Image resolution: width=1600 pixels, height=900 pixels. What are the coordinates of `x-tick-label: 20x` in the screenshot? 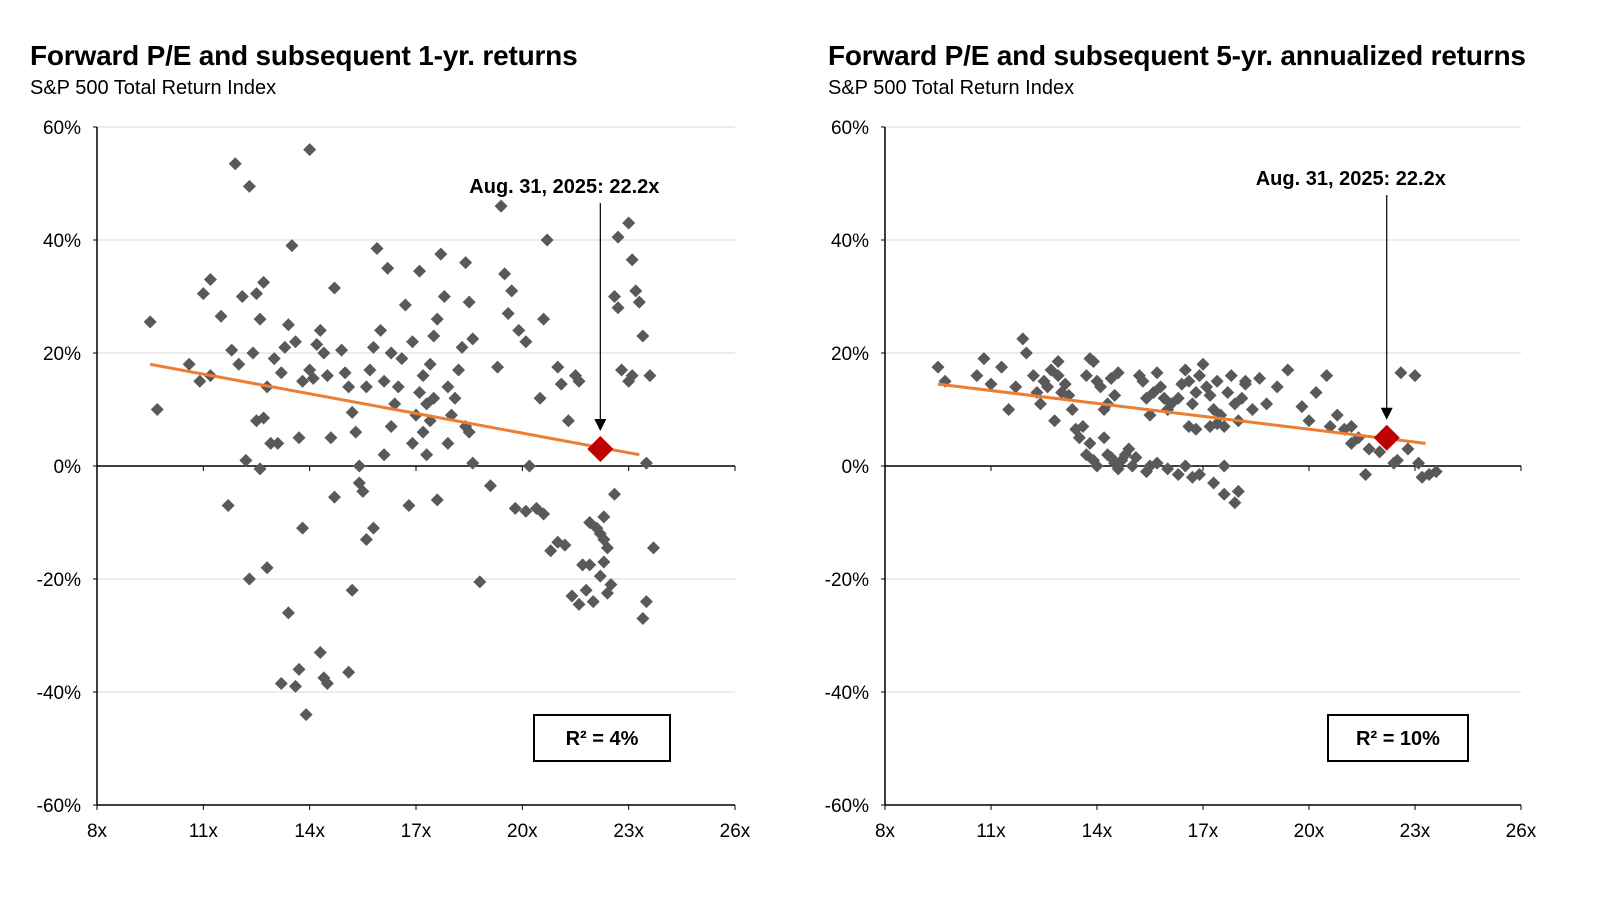 It's located at (522, 831).